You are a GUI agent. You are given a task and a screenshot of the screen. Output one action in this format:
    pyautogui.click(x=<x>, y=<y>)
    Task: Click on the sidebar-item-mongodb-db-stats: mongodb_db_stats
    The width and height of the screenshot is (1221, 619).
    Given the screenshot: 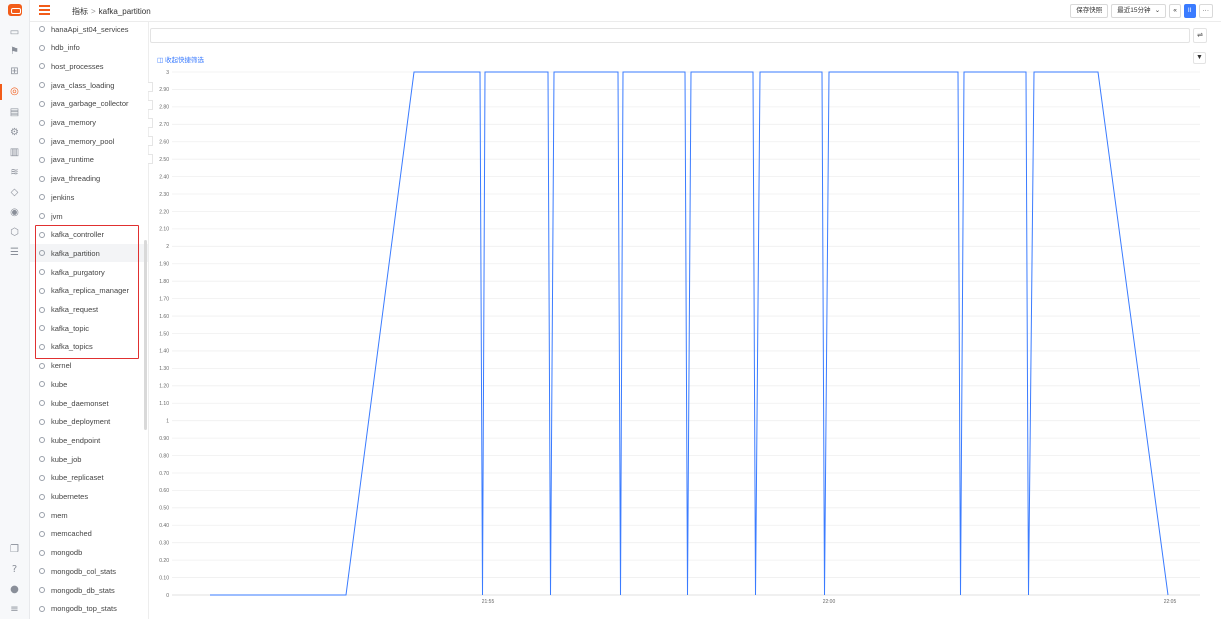 What is the action you would take?
    pyautogui.click(x=89, y=590)
    